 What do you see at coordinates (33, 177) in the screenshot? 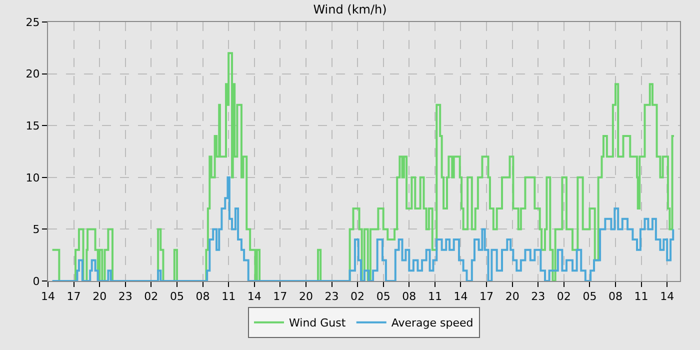
I see `y-tick-label: 10` at bounding box center [33, 177].